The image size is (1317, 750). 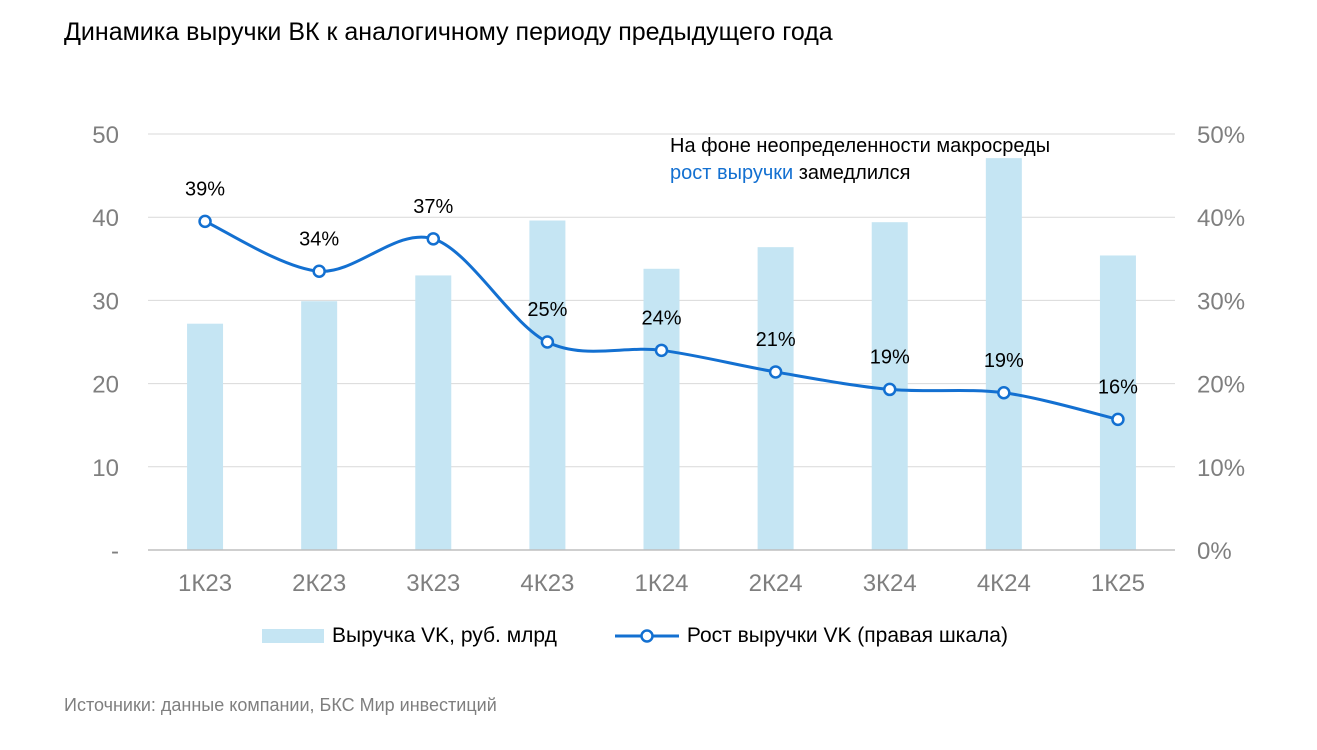 I want to click on category-label: 1К23, so click(x=205, y=583).